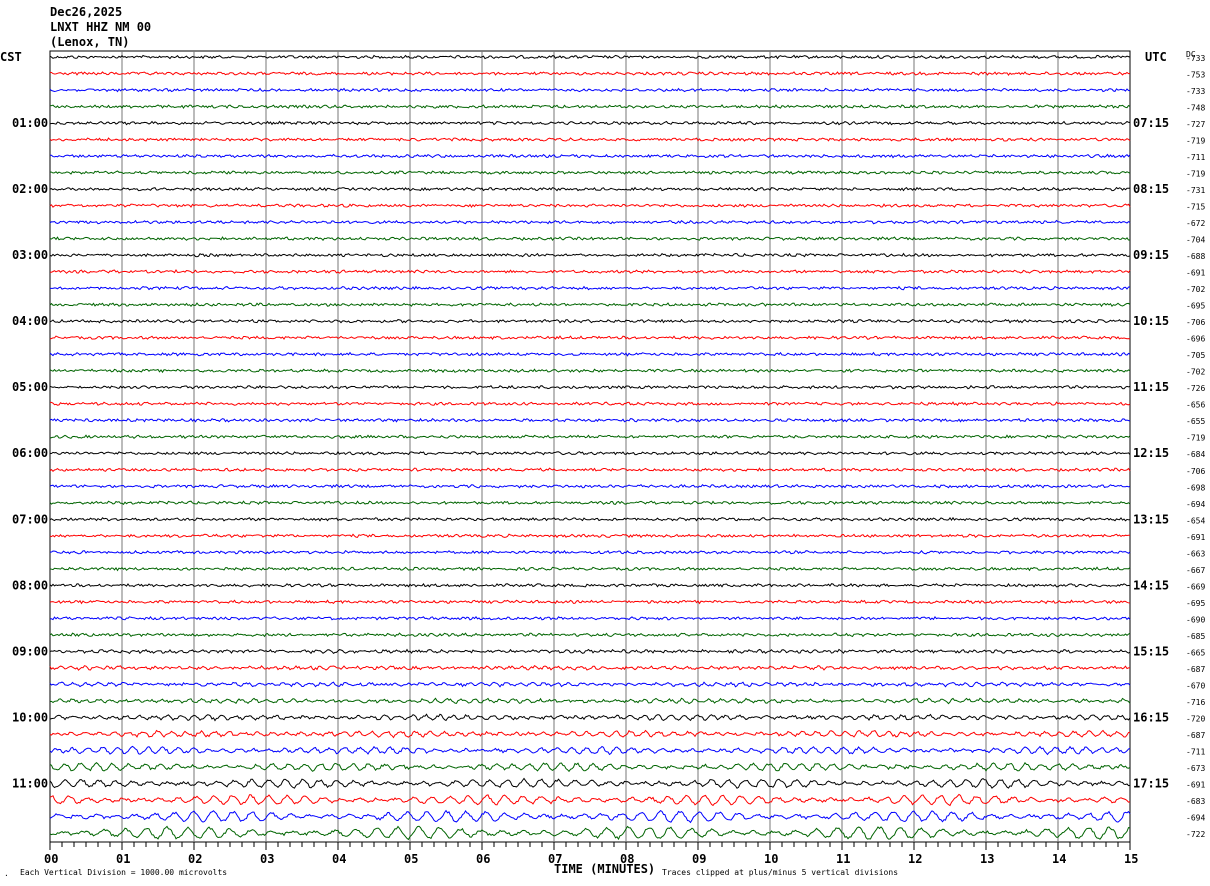 This screenshot has height=886, width=1210. What do you see at coordinates (699, 859) in the screenshot?
I see `x-tick-label: 09` at bounding box center [699, 859].